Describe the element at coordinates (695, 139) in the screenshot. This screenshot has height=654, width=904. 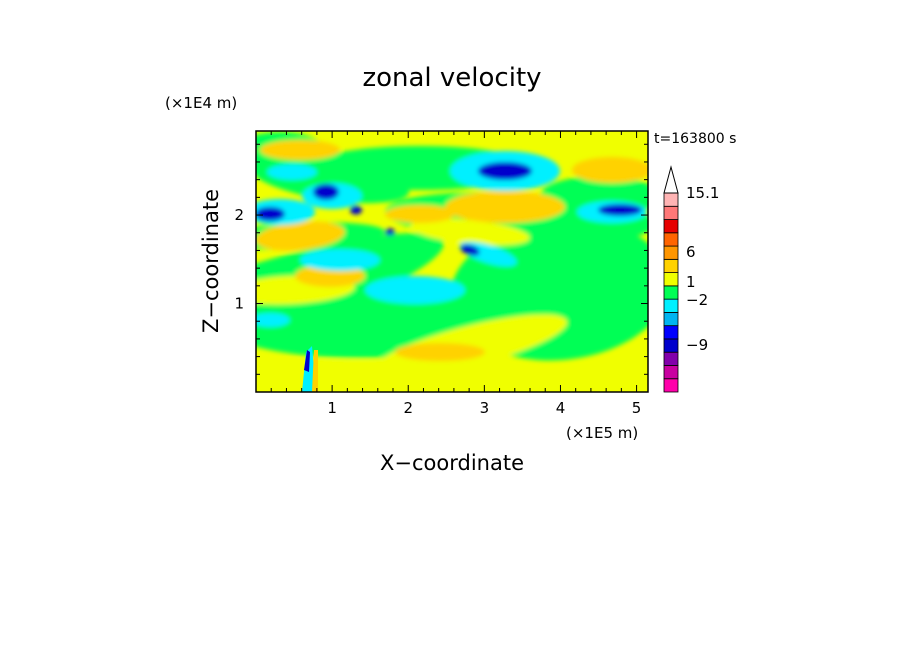
I see `time-label: t=163800 s` at that location.